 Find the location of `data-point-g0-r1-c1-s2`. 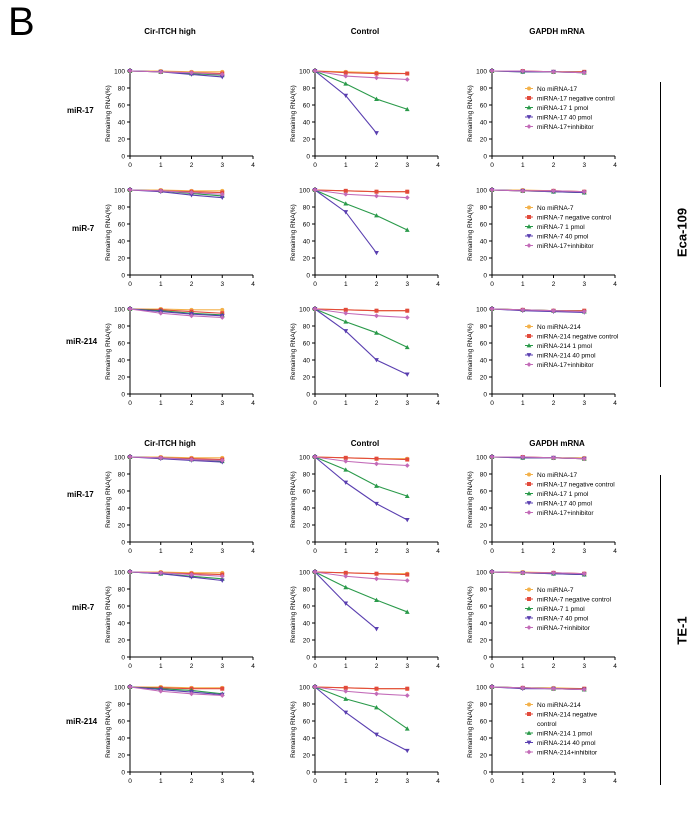

data-point-g0-r1-c1-s2 is located at coordinates (346, 203).